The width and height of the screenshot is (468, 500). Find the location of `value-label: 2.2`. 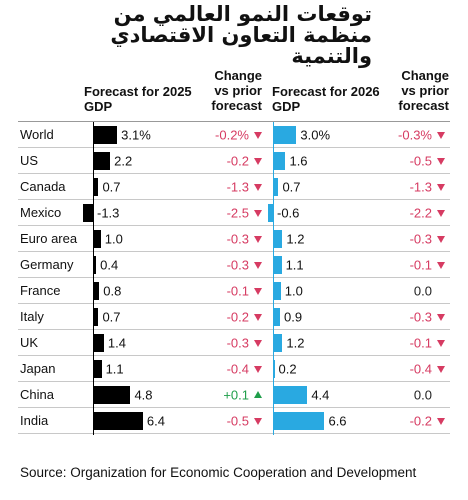

value-label: 2.2 is located at coordinates (123, 160).